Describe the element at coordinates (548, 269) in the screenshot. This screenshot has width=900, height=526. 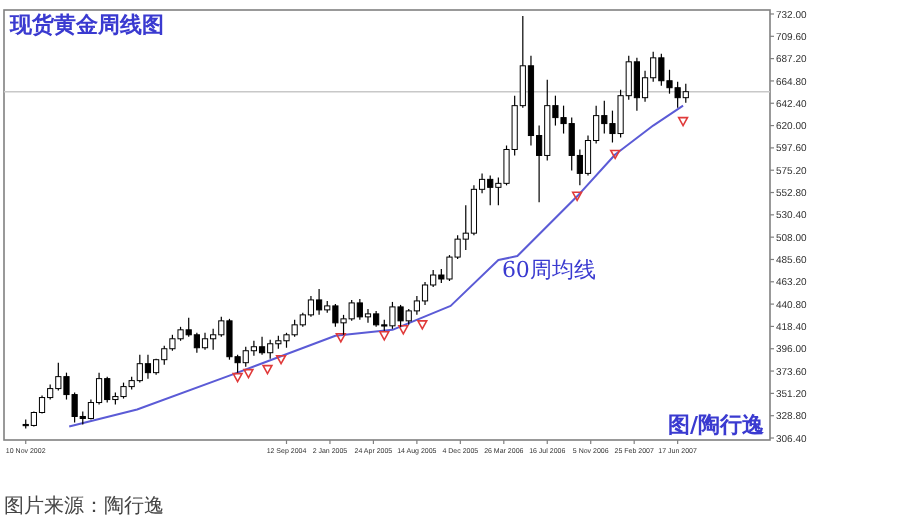
I see `annotation: 60周均线` at that location.